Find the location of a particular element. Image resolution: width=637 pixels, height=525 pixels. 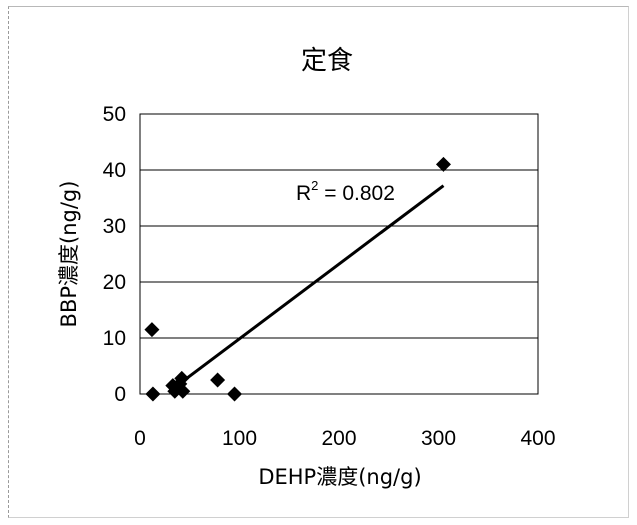

x-axis-label: DEHP濃度(ng/g) is located at coordinates (339, 477).